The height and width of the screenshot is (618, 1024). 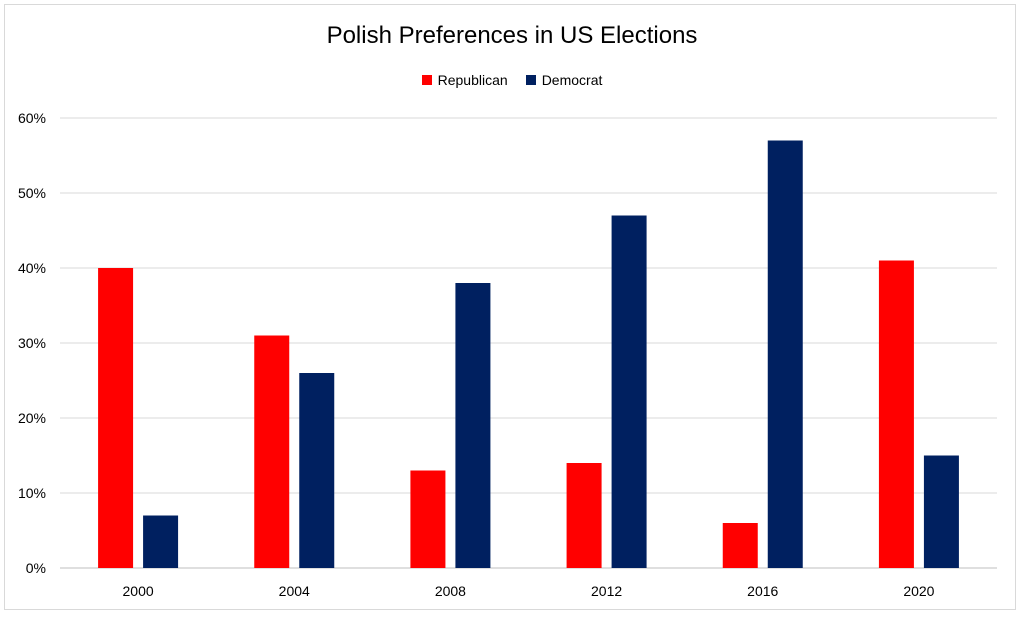 I want to click on y-tick-label: 50%, so click(x=32, y=193).